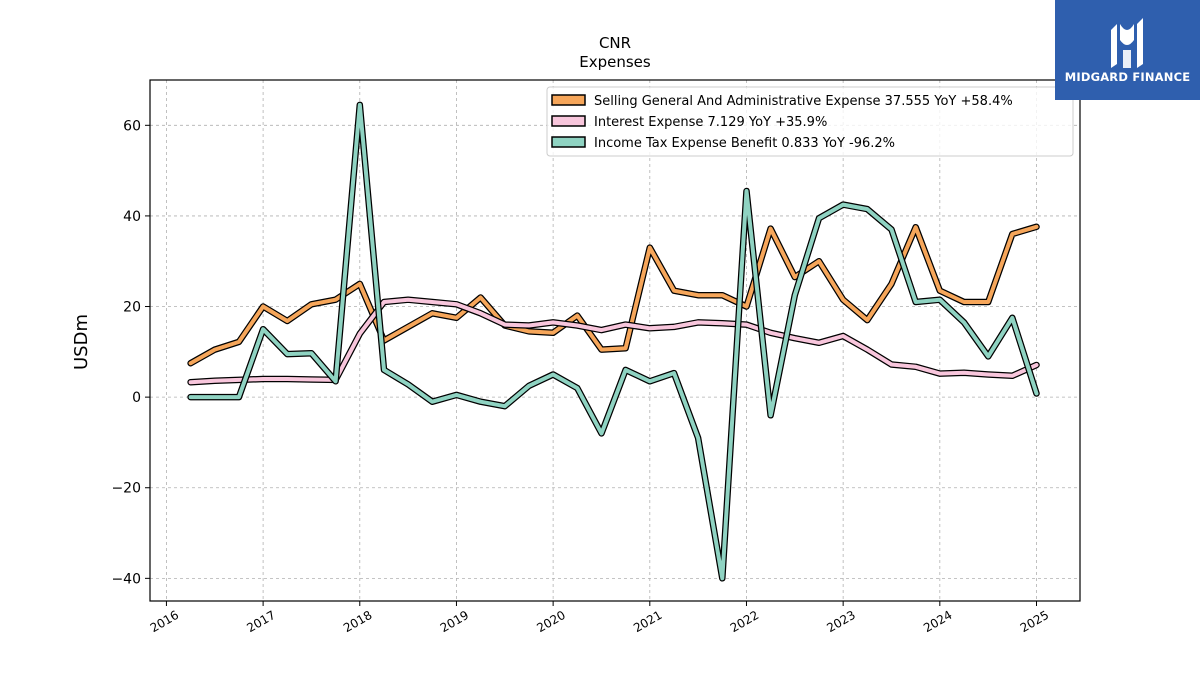 The width and height of the screenshot is (1200, 675). Describe the element at coordinates (550, 621) in the screenshot. I see `x-tick-label: 2020` at that location.